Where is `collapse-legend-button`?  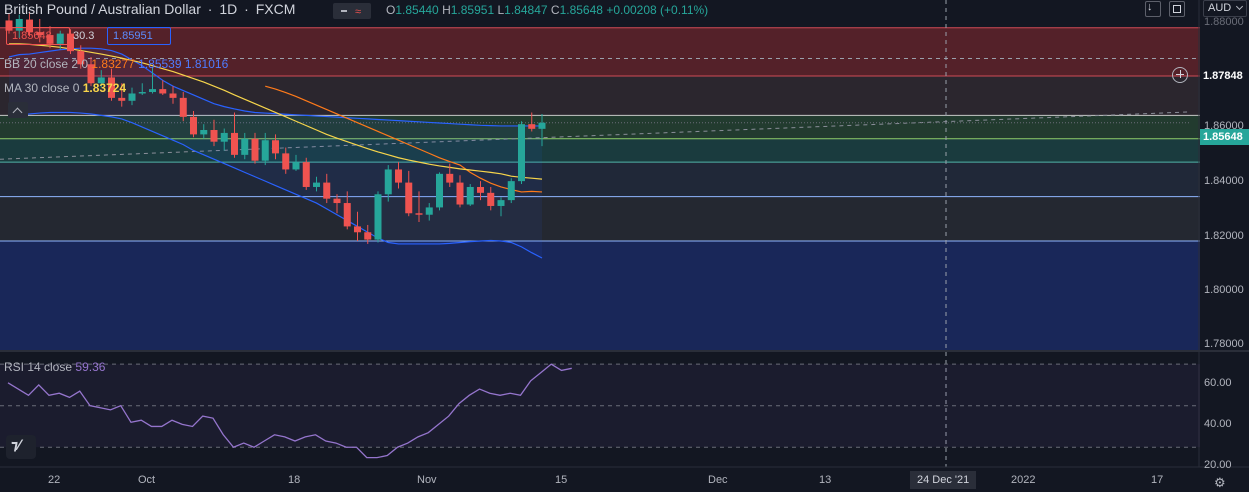
collapse-legend-button is located at coordinates (18, 110).